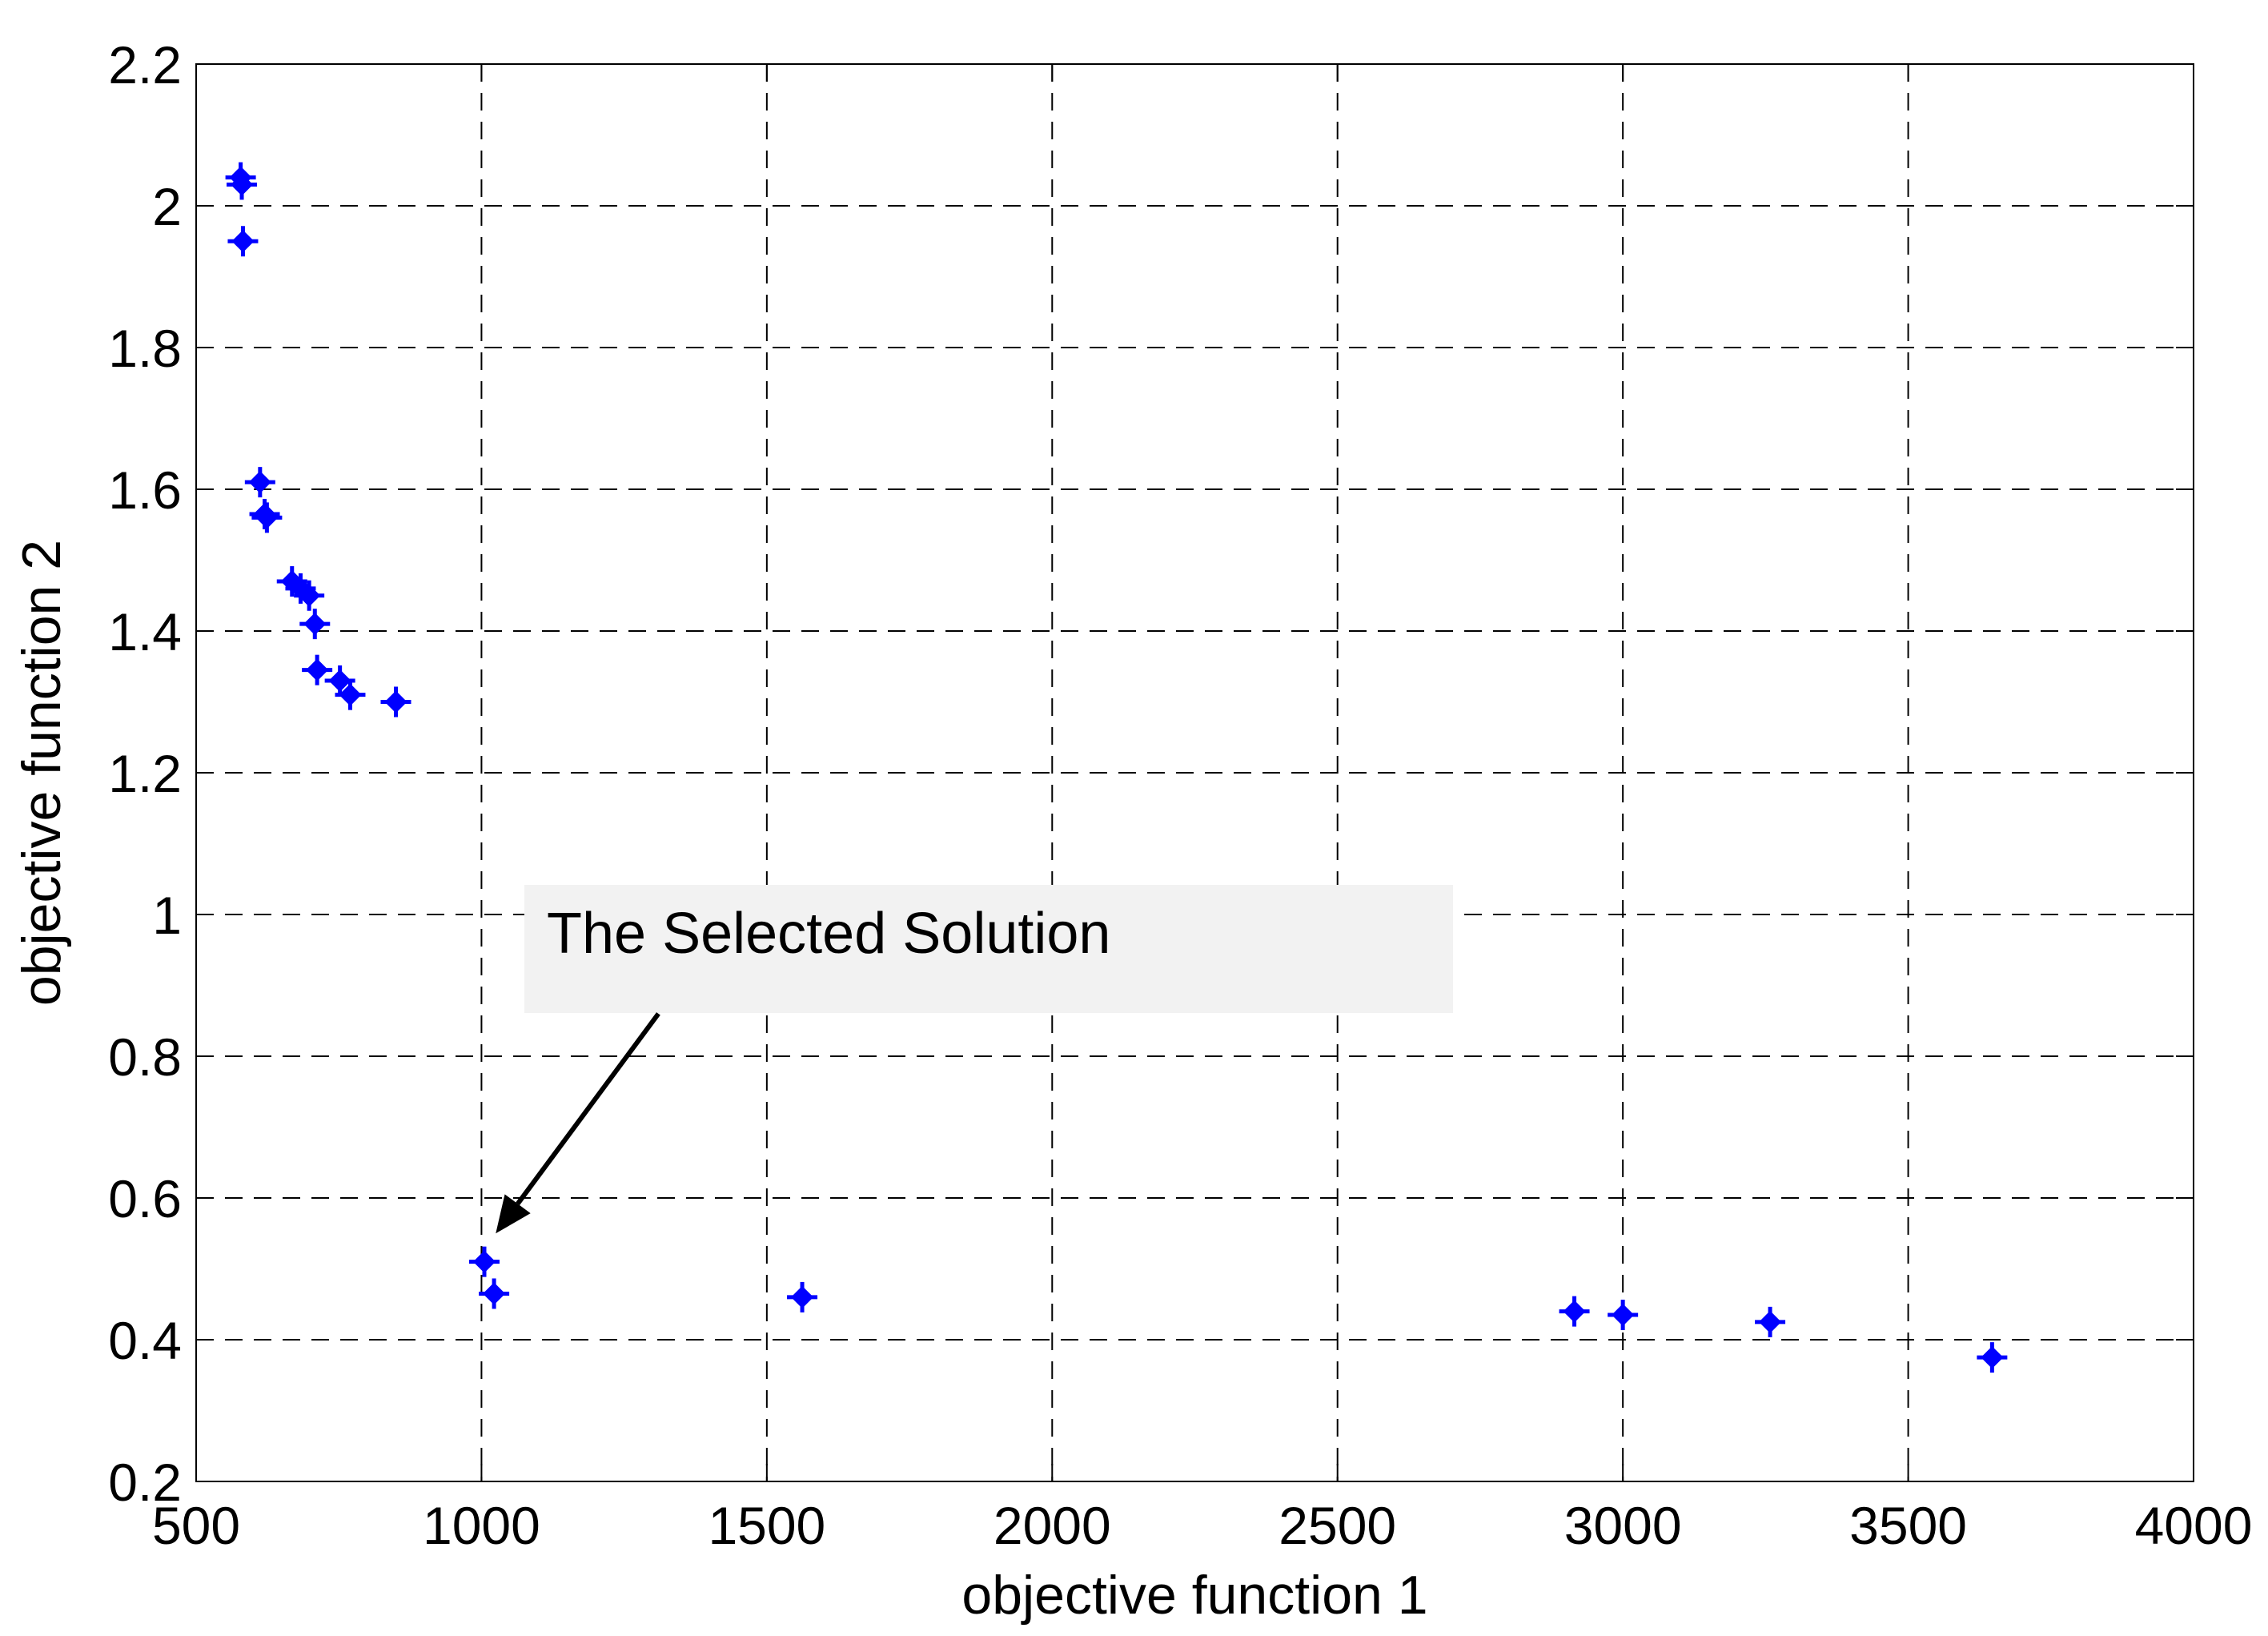 This screenshot has height=1636, width=2268. Describe the element at coordinates (974, 1059) in the screenshot. I see `annotation: The Selected Solution` at that location.